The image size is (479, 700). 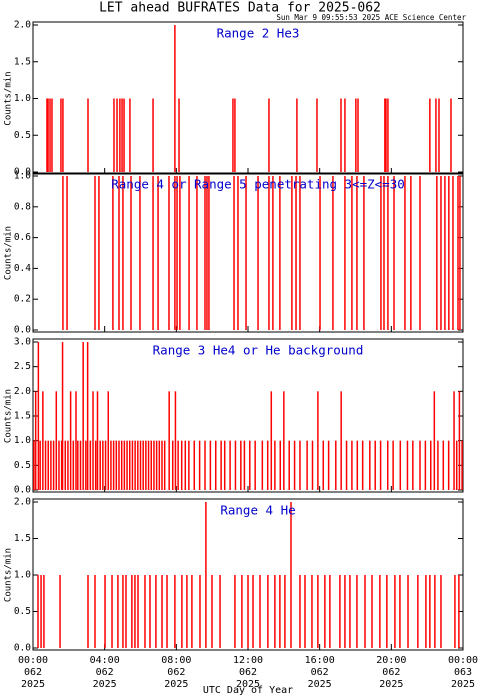 What do you see at coordinates (463, 672) in the screenshot?
I see `x-tick-day: 063` at bounding box center [463, 672].